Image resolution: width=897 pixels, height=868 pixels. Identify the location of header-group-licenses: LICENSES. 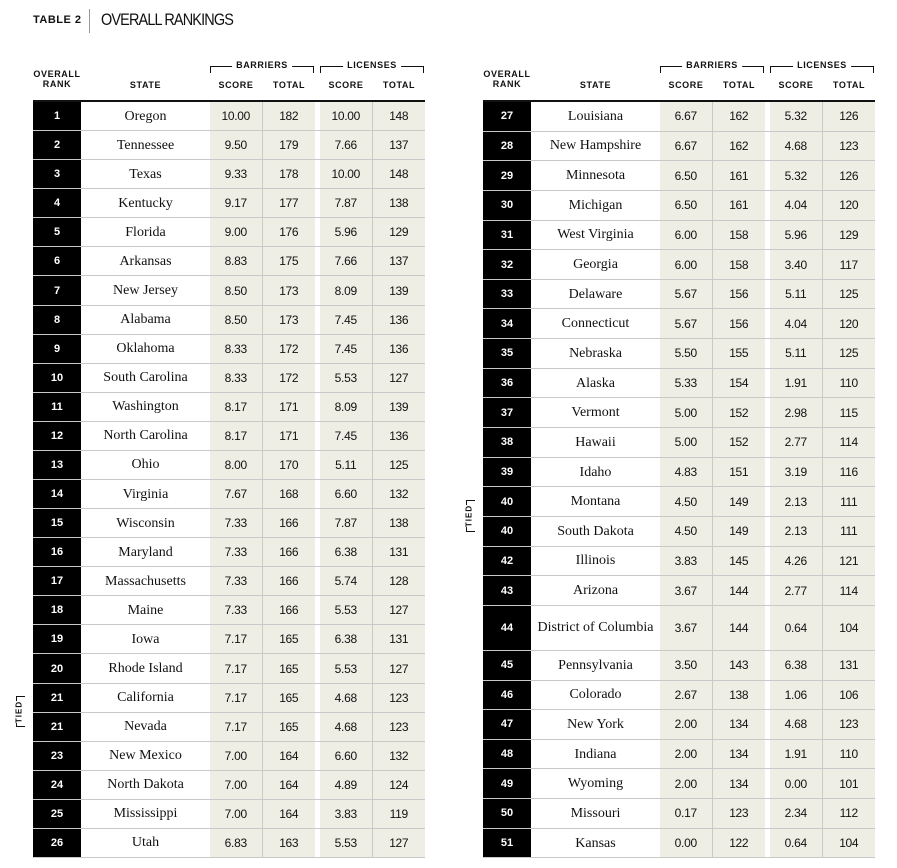
(372, 66).